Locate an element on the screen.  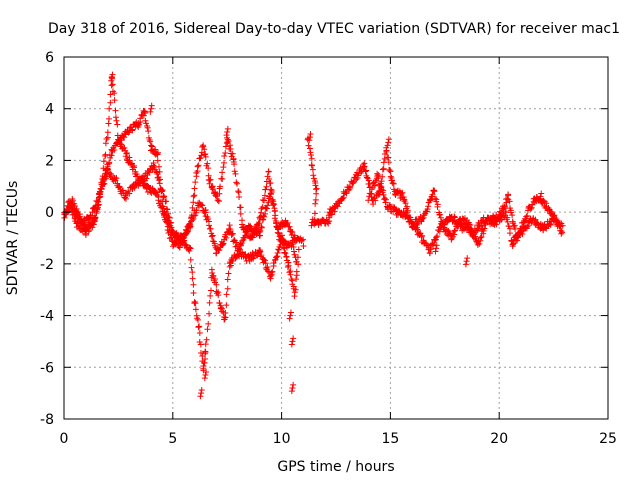
x-tick-label: 10 is located at coordinates (282, 439).